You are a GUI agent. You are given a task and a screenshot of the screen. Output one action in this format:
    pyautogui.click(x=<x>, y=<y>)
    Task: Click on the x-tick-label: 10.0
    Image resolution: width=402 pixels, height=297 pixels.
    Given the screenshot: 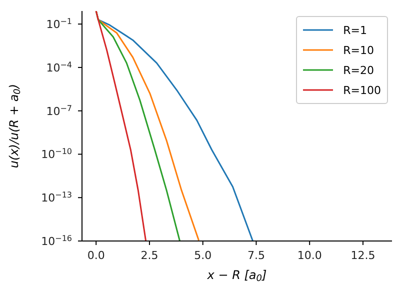 What is the action you would take?
    pyautogui.click(x=309, y=255)
    